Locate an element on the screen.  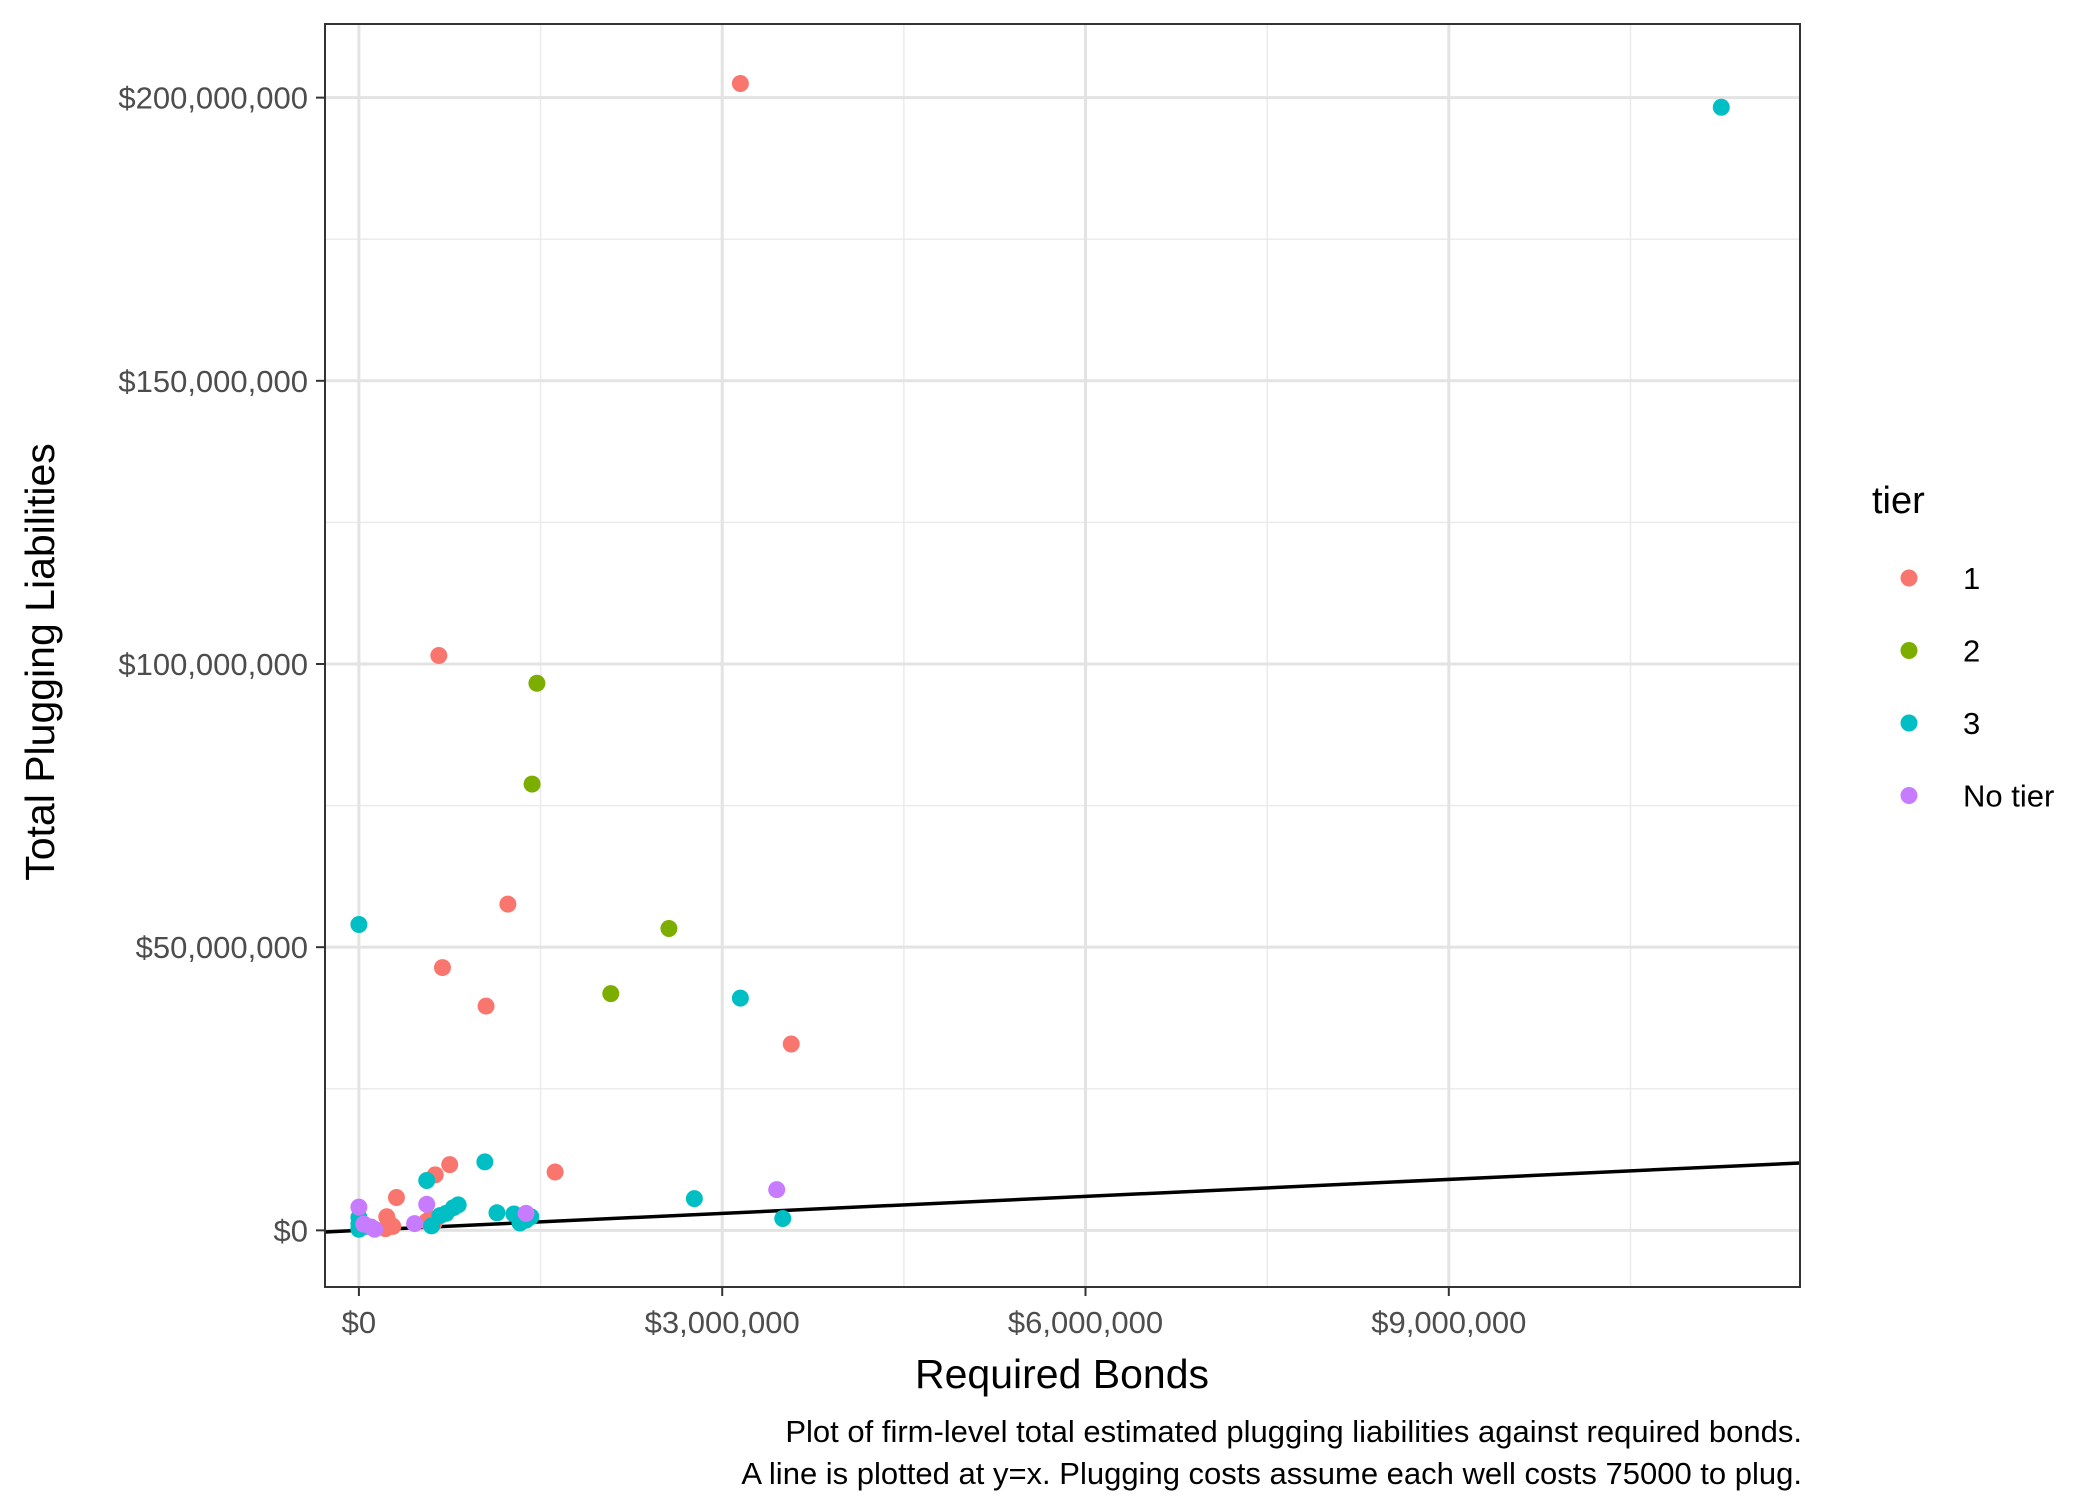
x-axis-title: Required Bonds is located at coordinates (1062, 1374).